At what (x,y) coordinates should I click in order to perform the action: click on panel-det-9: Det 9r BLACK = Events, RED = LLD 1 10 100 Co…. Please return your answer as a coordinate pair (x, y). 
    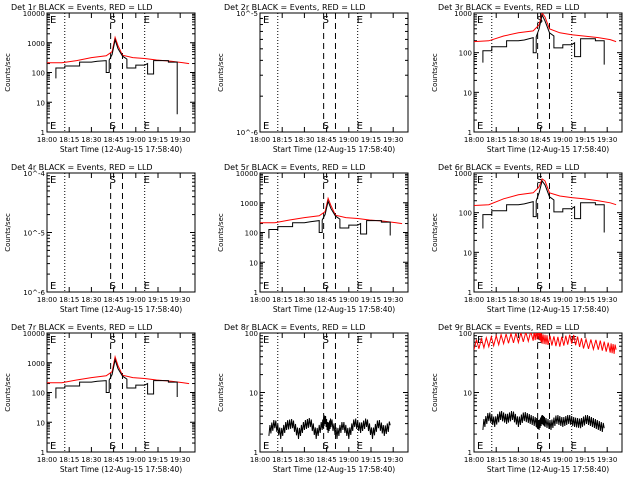
    Looking at the image, I should click on (527, 398).